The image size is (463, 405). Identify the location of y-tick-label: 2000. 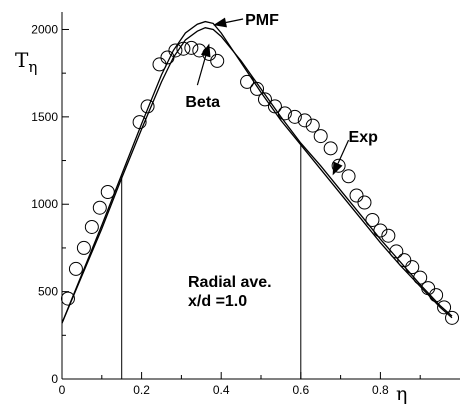
(44, 29).